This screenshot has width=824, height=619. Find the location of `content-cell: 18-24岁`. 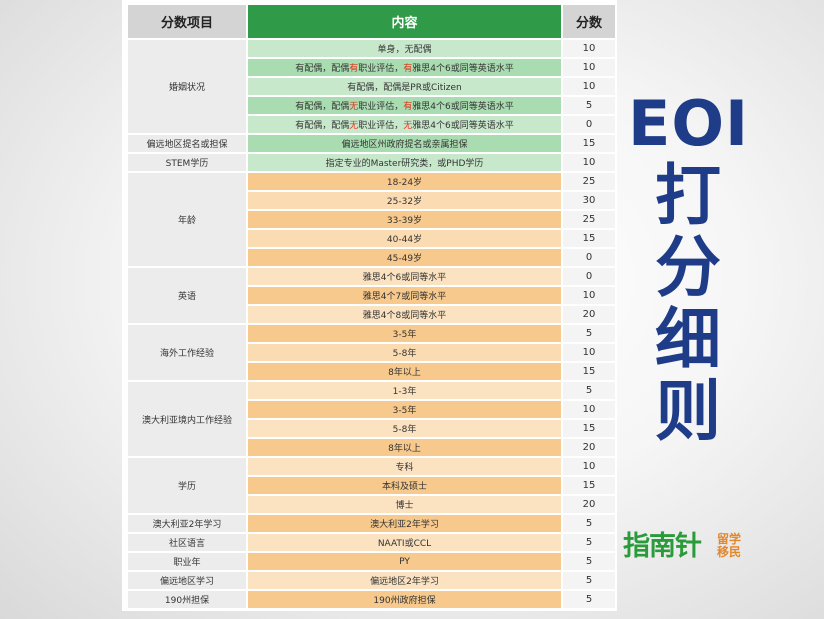

content-cell: 18-24岁 is located at coordinates (404, 181).